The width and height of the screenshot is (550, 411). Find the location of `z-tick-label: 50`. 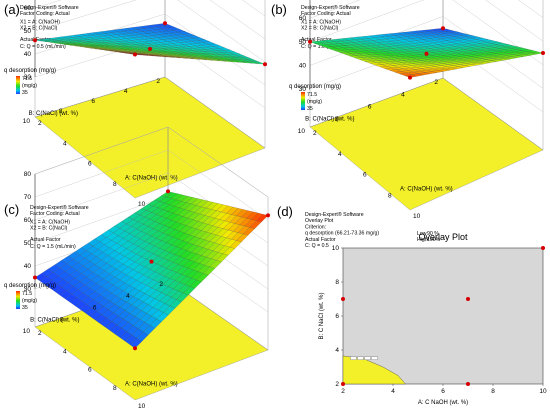

z-tick-label: 50 is located at coordinates (303, 42).